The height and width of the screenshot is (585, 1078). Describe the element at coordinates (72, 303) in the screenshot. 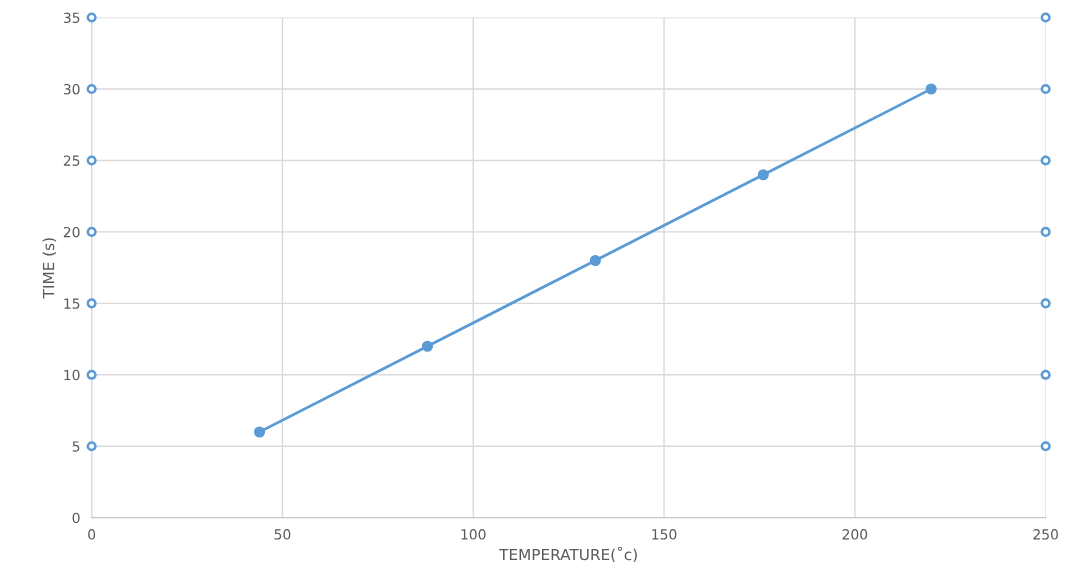

I see `y-tick-label: 15` at that location.